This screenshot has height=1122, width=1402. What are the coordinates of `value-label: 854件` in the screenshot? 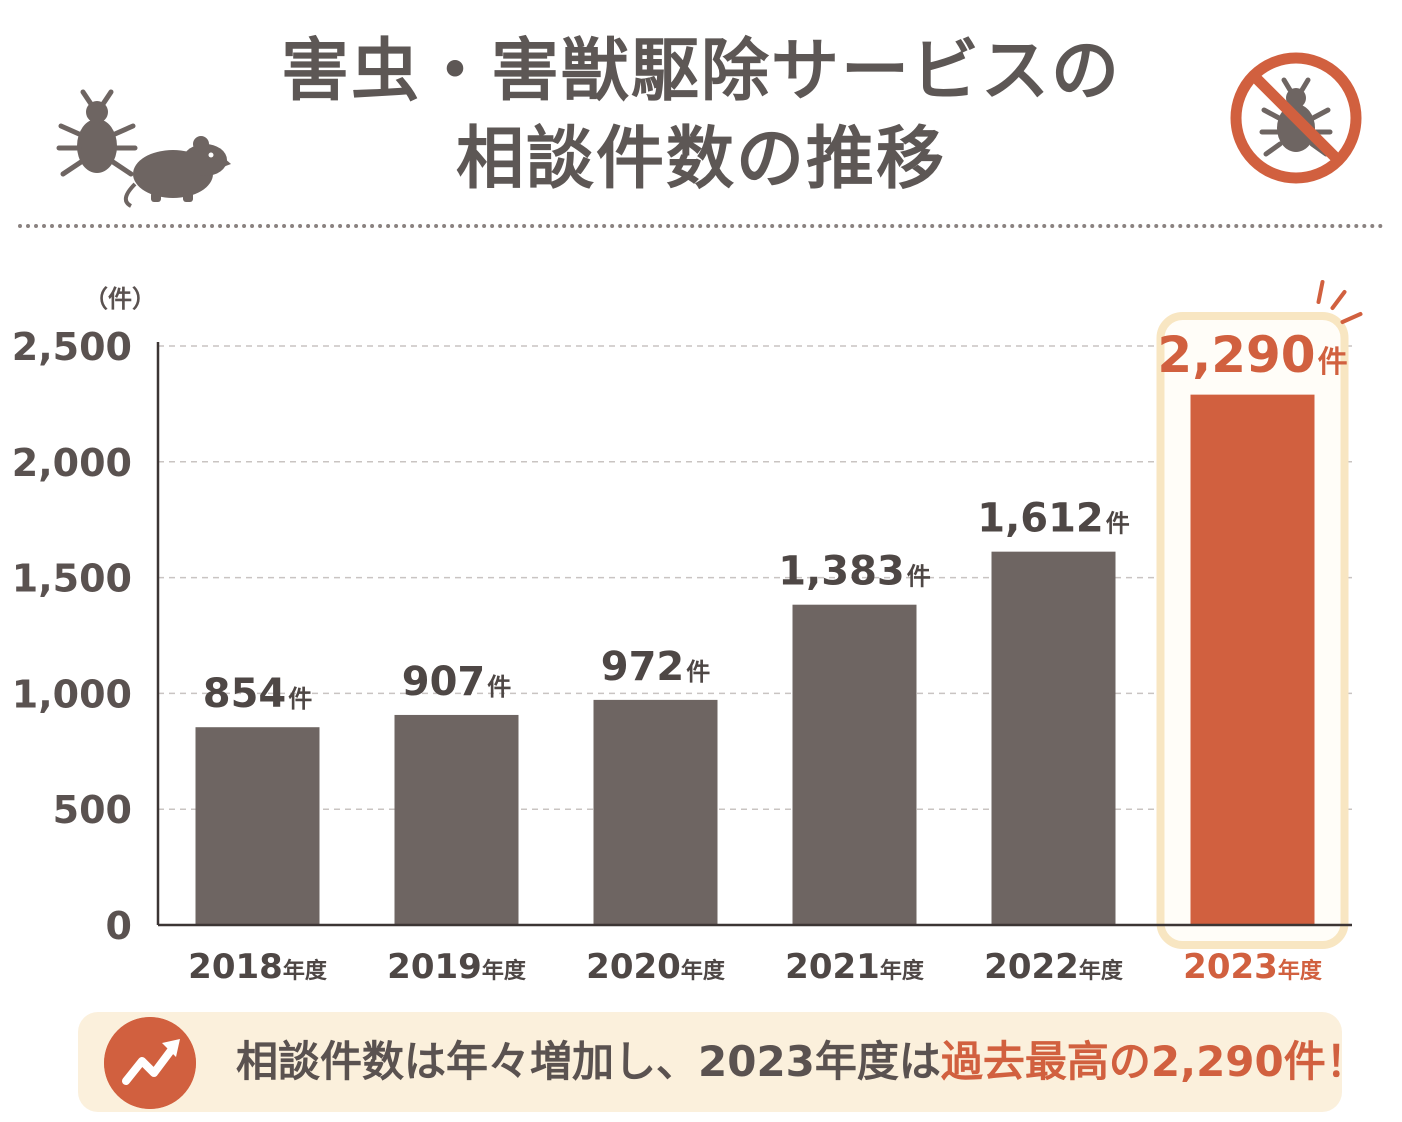 It's located at (258, 694).